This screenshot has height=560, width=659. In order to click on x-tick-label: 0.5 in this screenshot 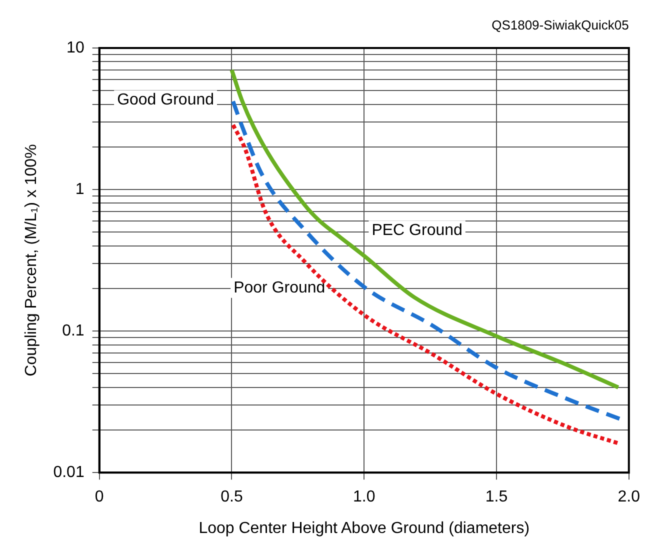, I will do `click(231, 497)`.